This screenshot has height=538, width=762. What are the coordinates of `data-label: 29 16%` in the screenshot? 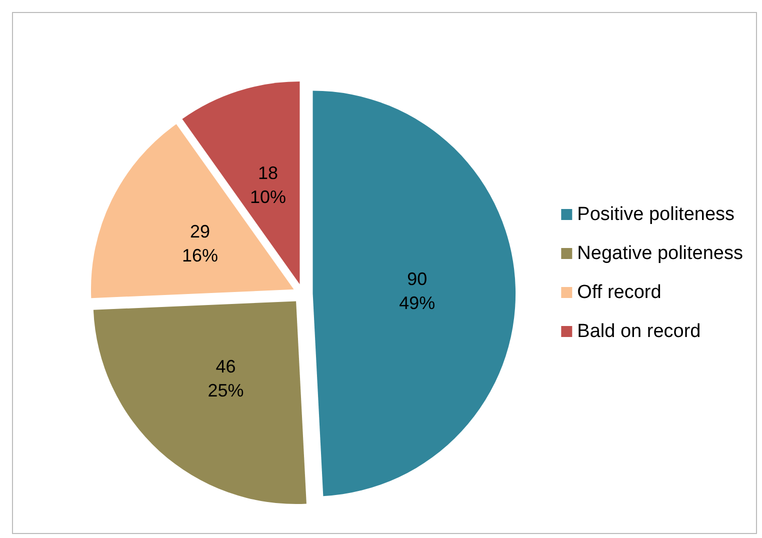 It's located at (200, 244).